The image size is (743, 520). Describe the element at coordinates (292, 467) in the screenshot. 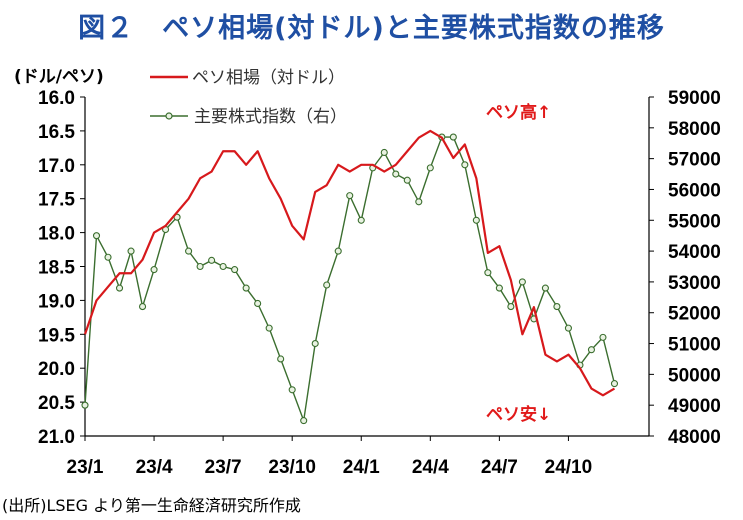

I see `x-tick-label: 23/10` at that location.